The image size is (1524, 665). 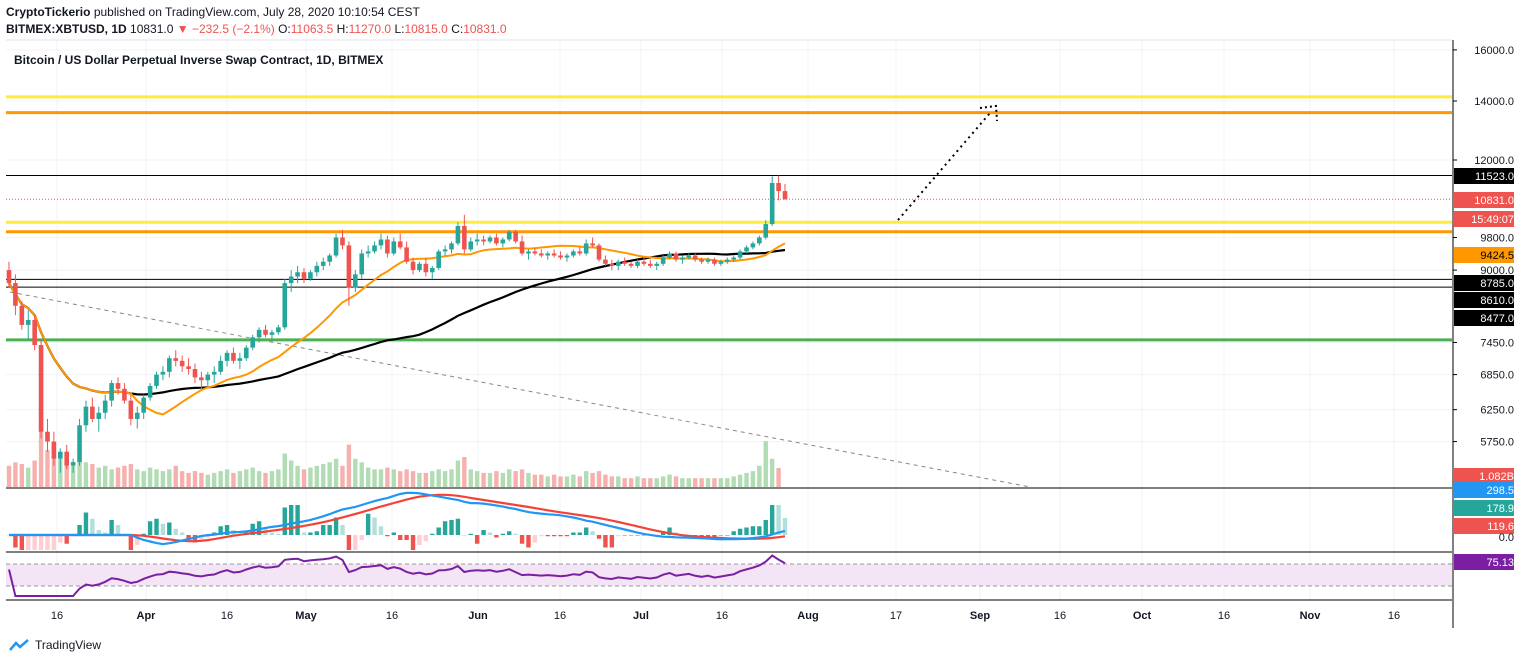 I want to click on macd-line, so click(x=397, y=518).